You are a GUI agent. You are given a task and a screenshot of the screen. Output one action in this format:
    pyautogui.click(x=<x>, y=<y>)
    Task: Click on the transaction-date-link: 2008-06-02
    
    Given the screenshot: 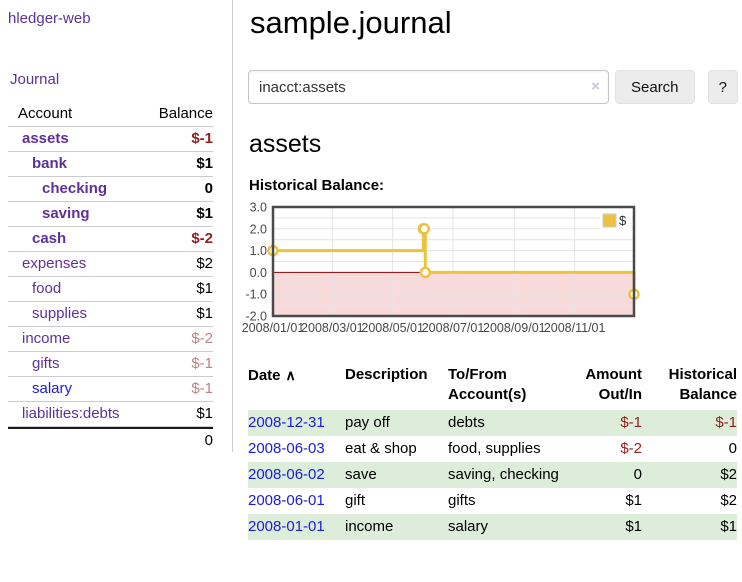 What is the action you would take?
    pyautogui.click(x=286, y=474)
    